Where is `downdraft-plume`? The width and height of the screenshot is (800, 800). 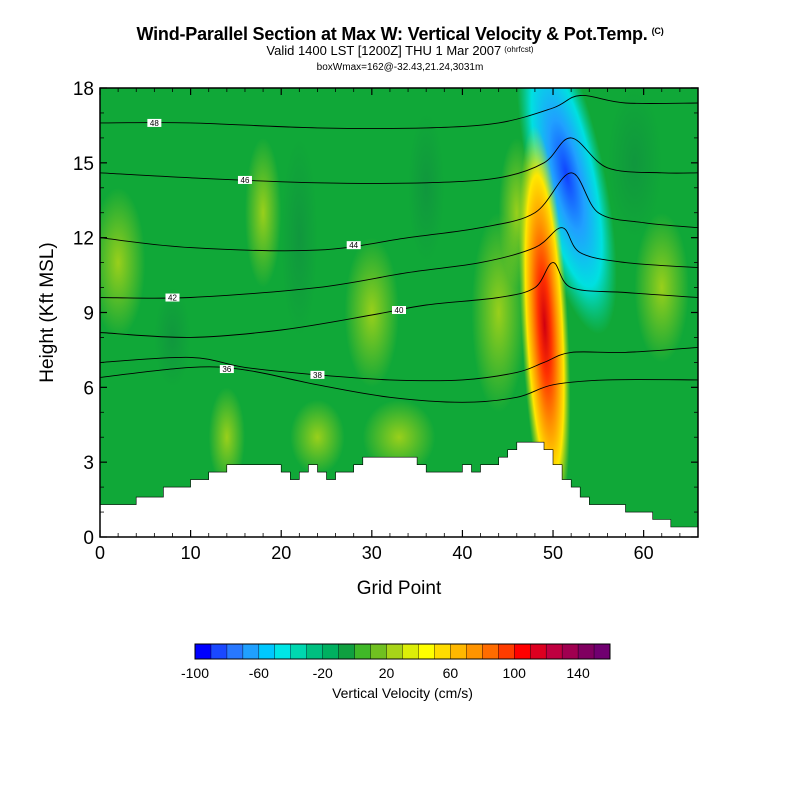 downdraft-plume is located at coordinates (566, 211).